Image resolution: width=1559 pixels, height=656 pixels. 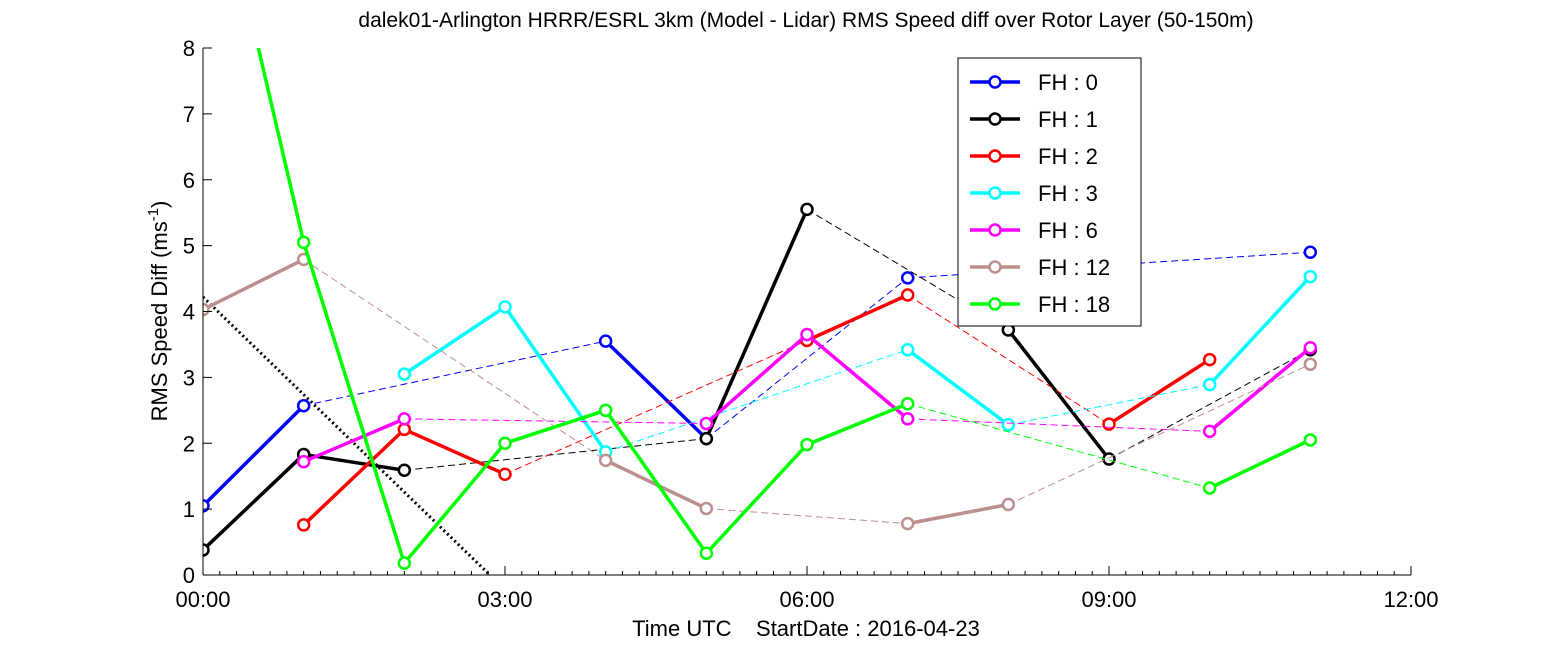 I want to click on legend-item: FH : 0, so click(x=1034, y=82).